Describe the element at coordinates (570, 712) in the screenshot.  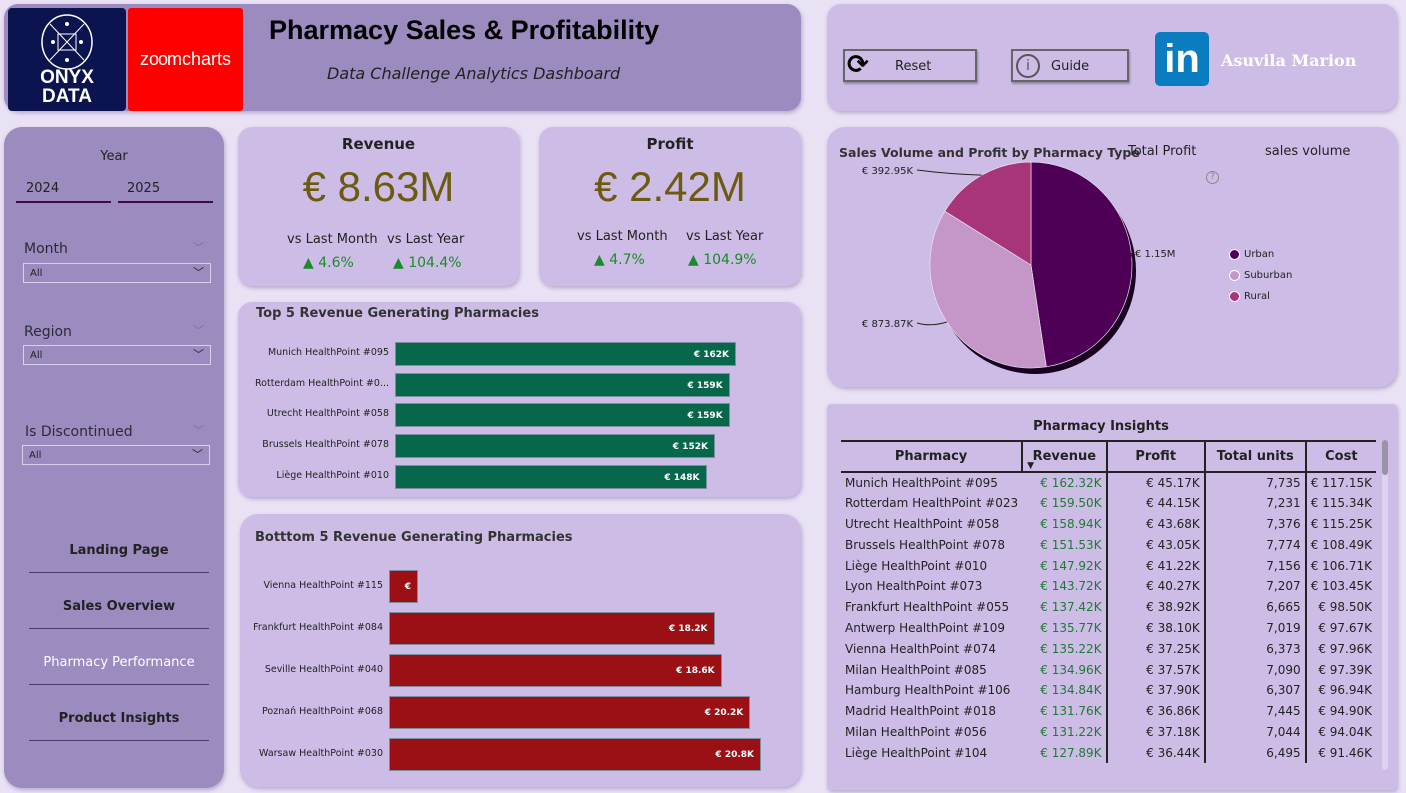
I see `bar: € 20.2K` at that location.